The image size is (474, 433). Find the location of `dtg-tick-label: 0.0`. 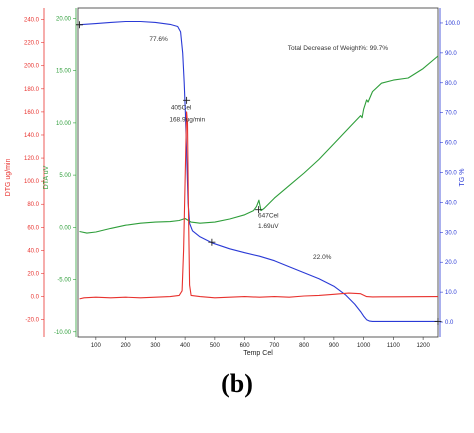

dtg-tick-label: 0.0 is located at coordinates (35, 298).